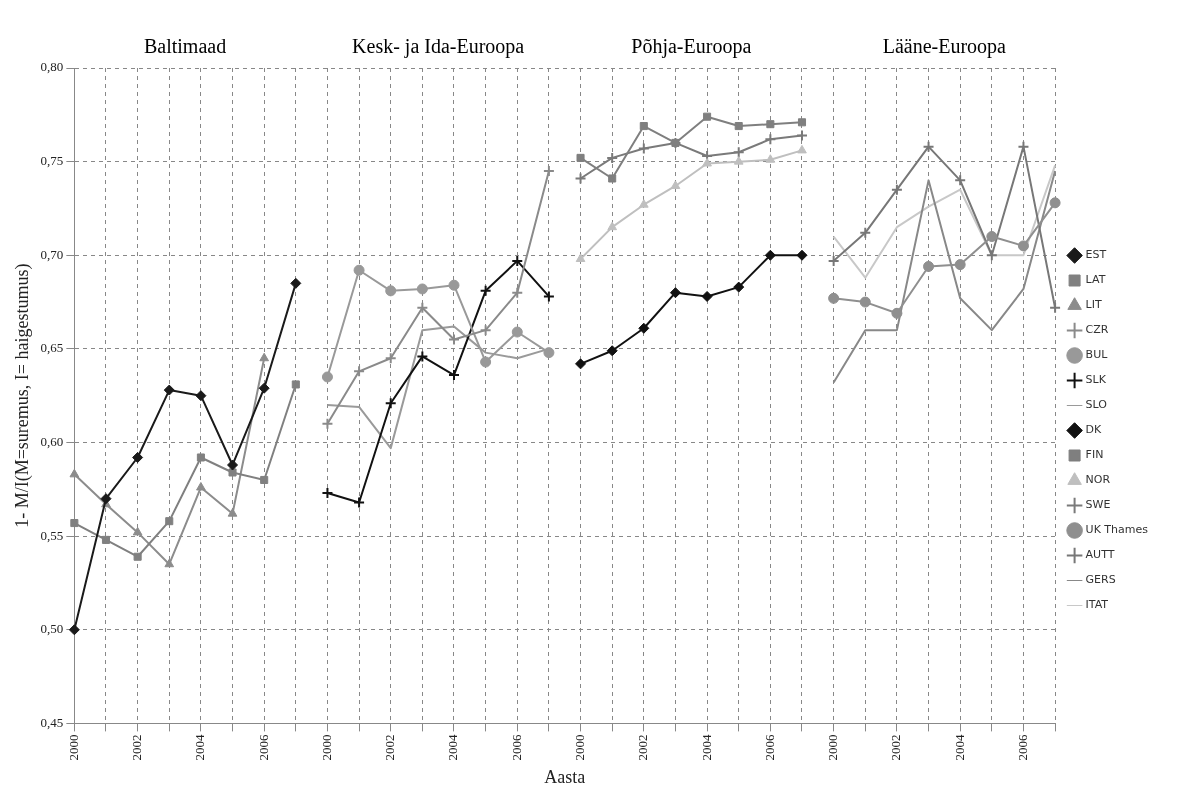 Image resolution: width=1183 pixels, height=803 pixels. I want to click on legend-label: CZR, so click(1097, 330).